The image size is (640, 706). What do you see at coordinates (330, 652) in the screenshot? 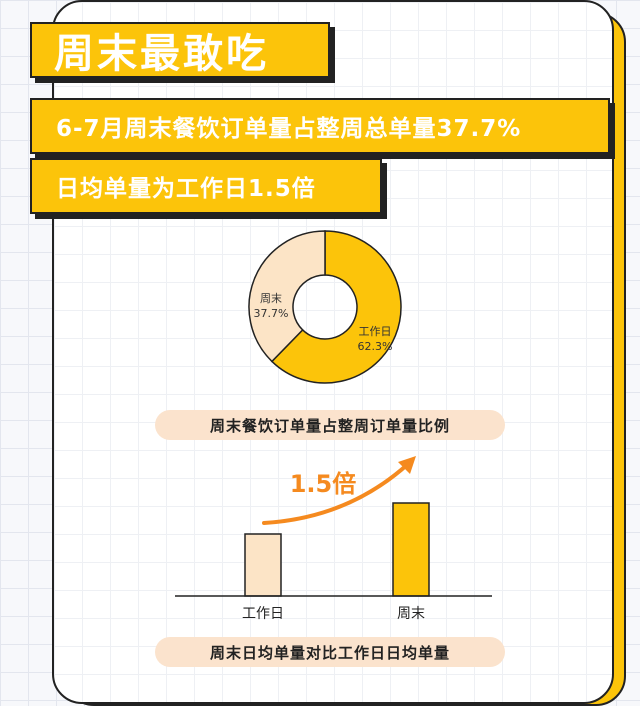
I see `bar-caption: 周末日均单量对比工作日日均单量` at bounding box center [330, 652].